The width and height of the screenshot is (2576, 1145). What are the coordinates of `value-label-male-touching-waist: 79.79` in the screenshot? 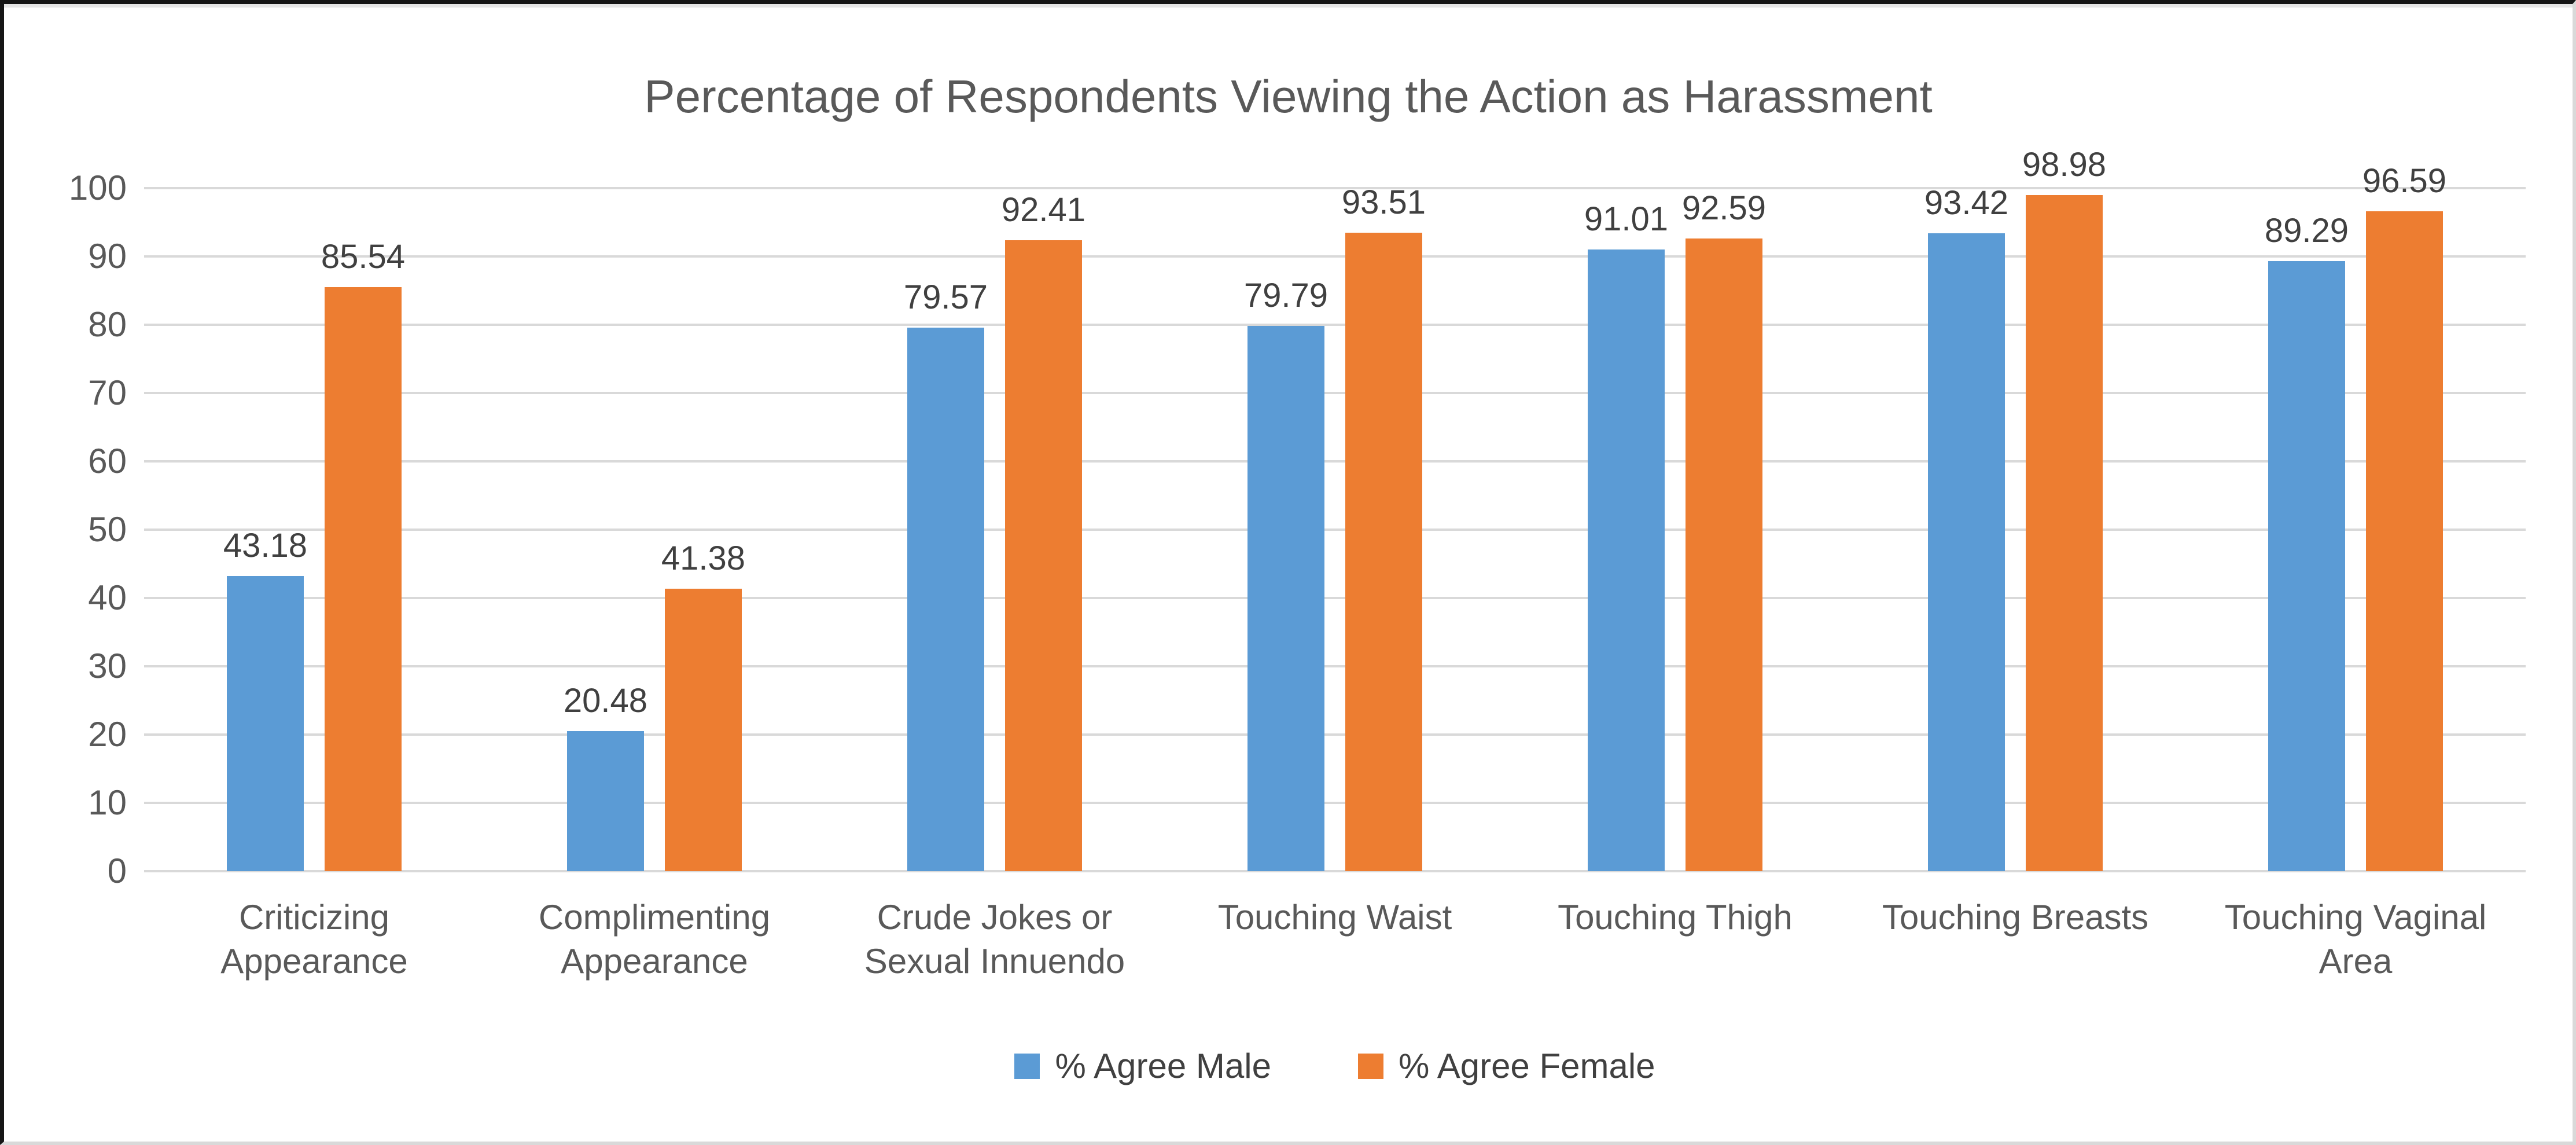 It's located at (1286, 296).